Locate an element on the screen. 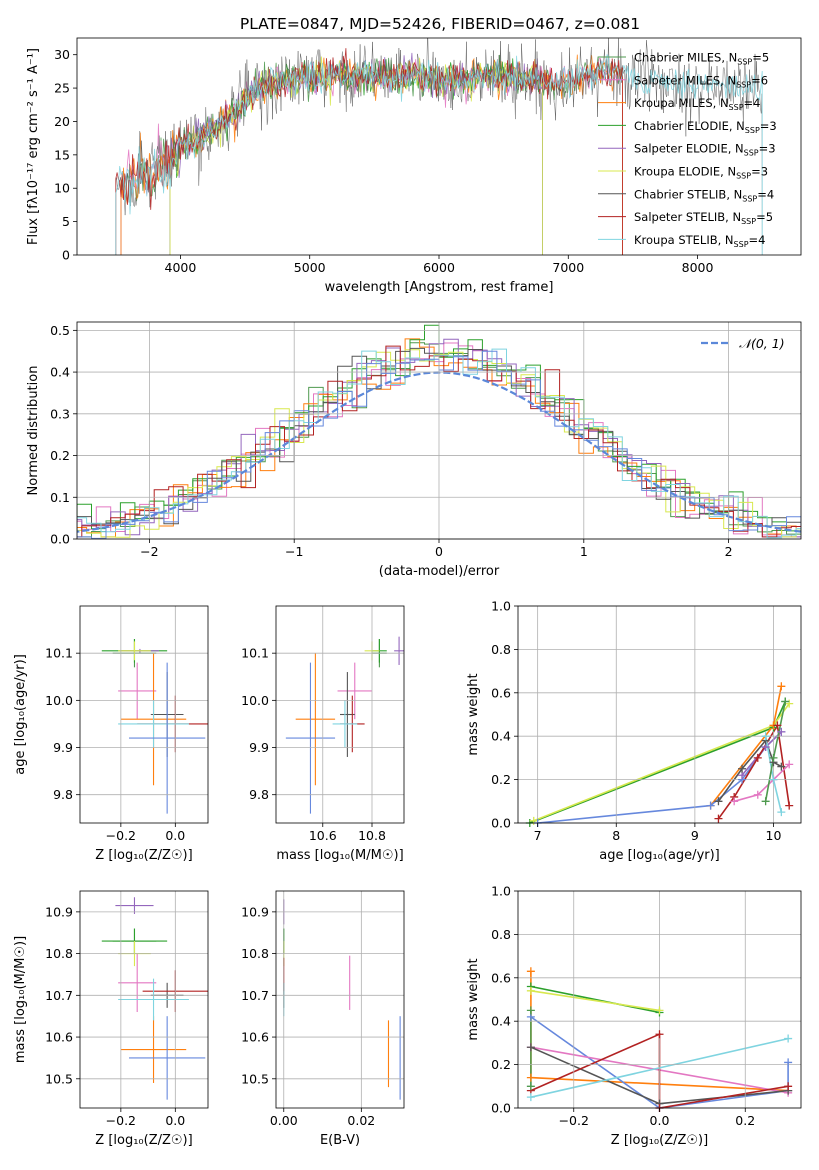 Image resolution: width=819 pixels, height=1170 pixels. age_vs_mass-plot-area is located at coordinates (344, 725).